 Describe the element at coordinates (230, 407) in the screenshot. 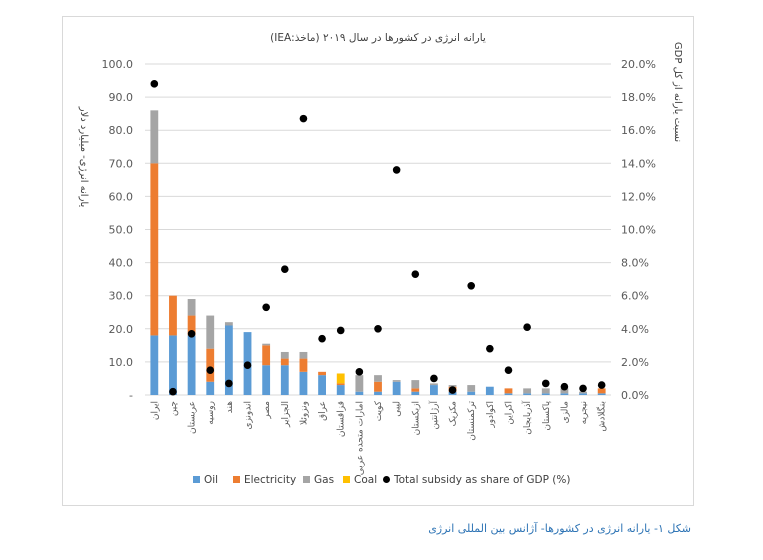

I see `category-label: هند` at that location.